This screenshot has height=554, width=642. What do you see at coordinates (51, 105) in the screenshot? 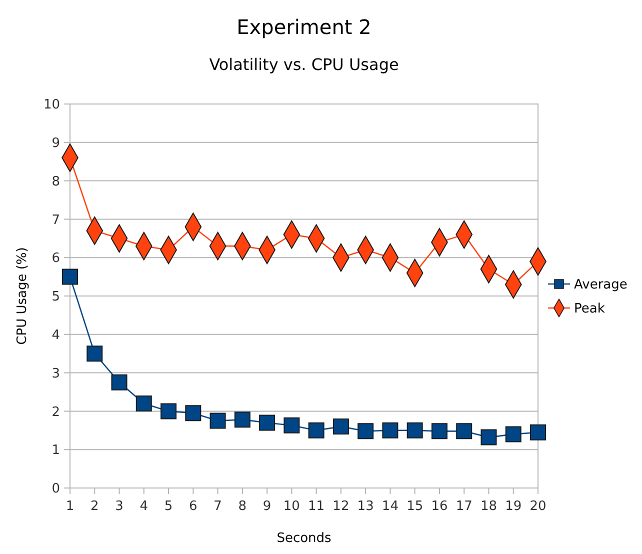
I see `y-tick-label: 10` at bounding box center [51, 105].